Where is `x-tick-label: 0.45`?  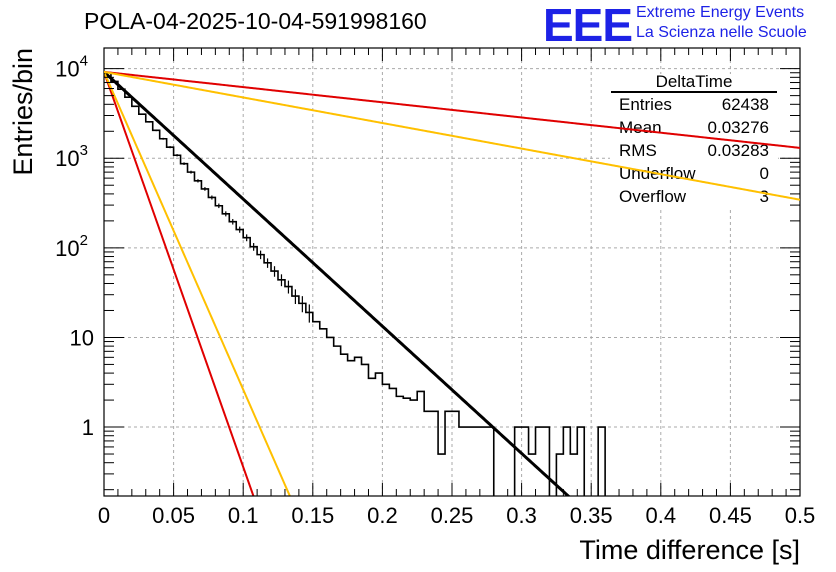 x-tick-label: 0.45 is located at coordinates (730, 515).